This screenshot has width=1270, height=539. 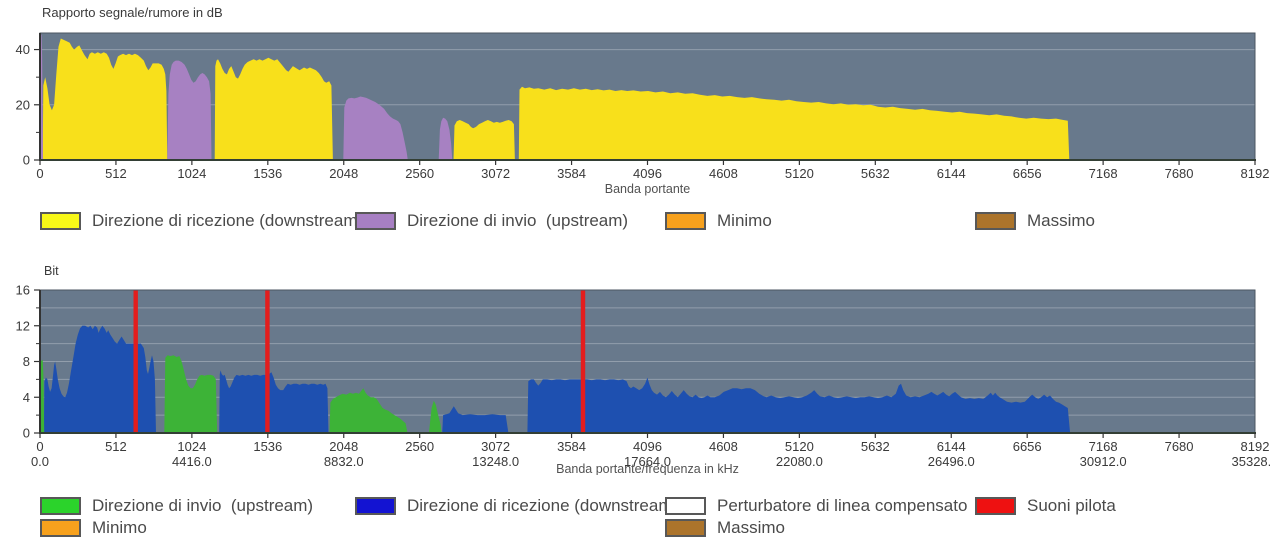 What do you see at coordinates (1103, 461) in the screenshot?
I see `x-freq-label: 30912.0` at bounding box center [1103, 461].